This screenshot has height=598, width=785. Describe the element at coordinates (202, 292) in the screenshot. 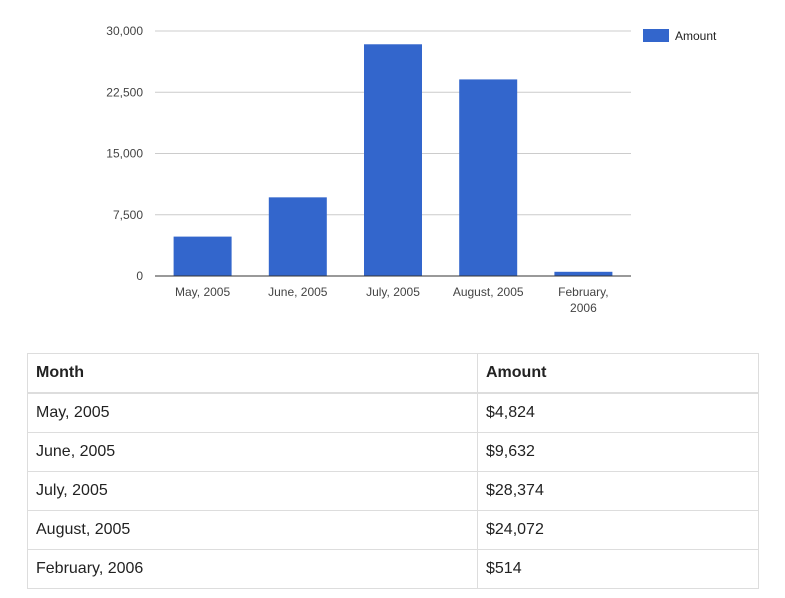

I see `x-tick-label: May, 2005` at that location.